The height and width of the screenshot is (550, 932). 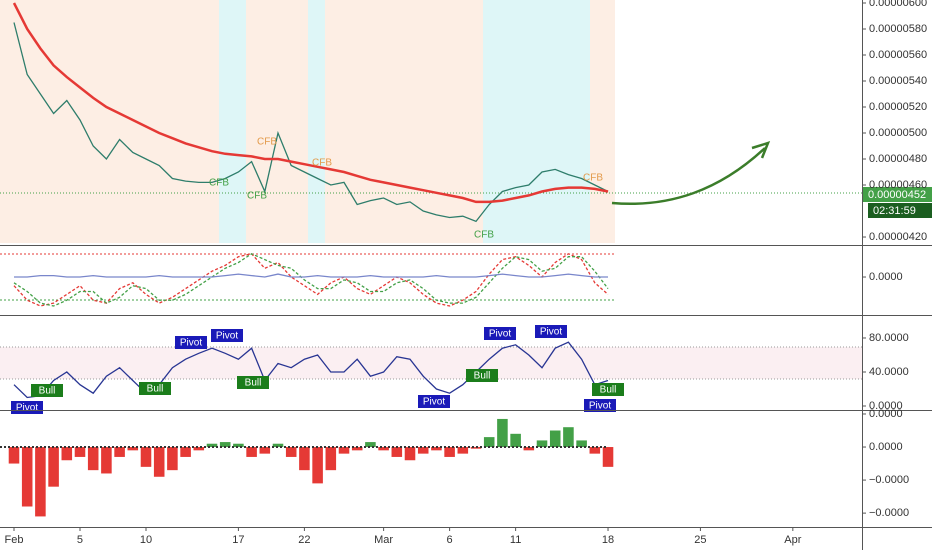 I want to click on y-tick-label: 0.00000600, so click(x=898, y=4).